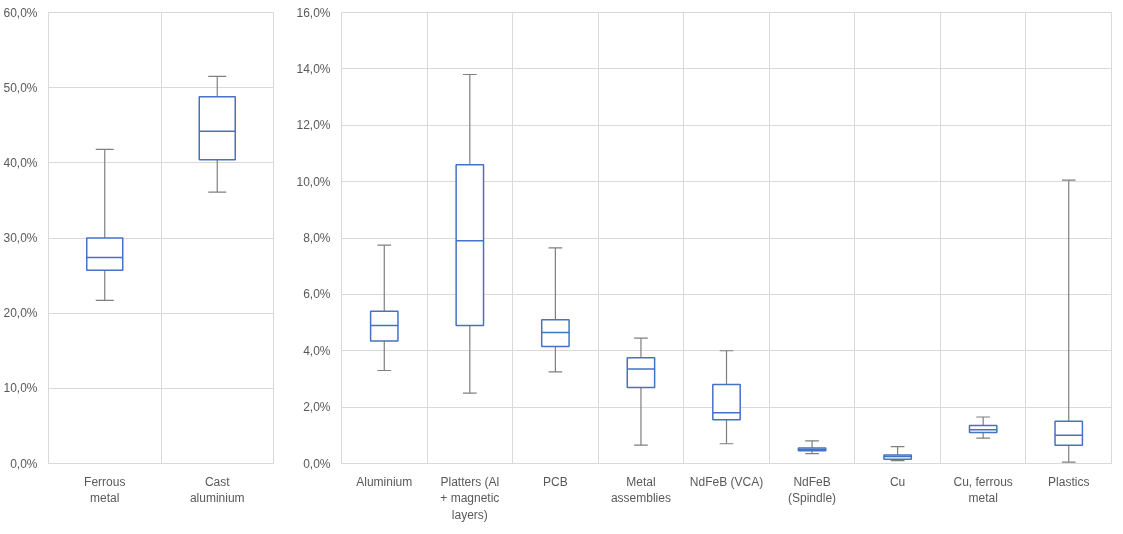  Describe the element at coordinates (20, 238) in the screenshot. I see `y-tick-label: 30,0%` at that location.